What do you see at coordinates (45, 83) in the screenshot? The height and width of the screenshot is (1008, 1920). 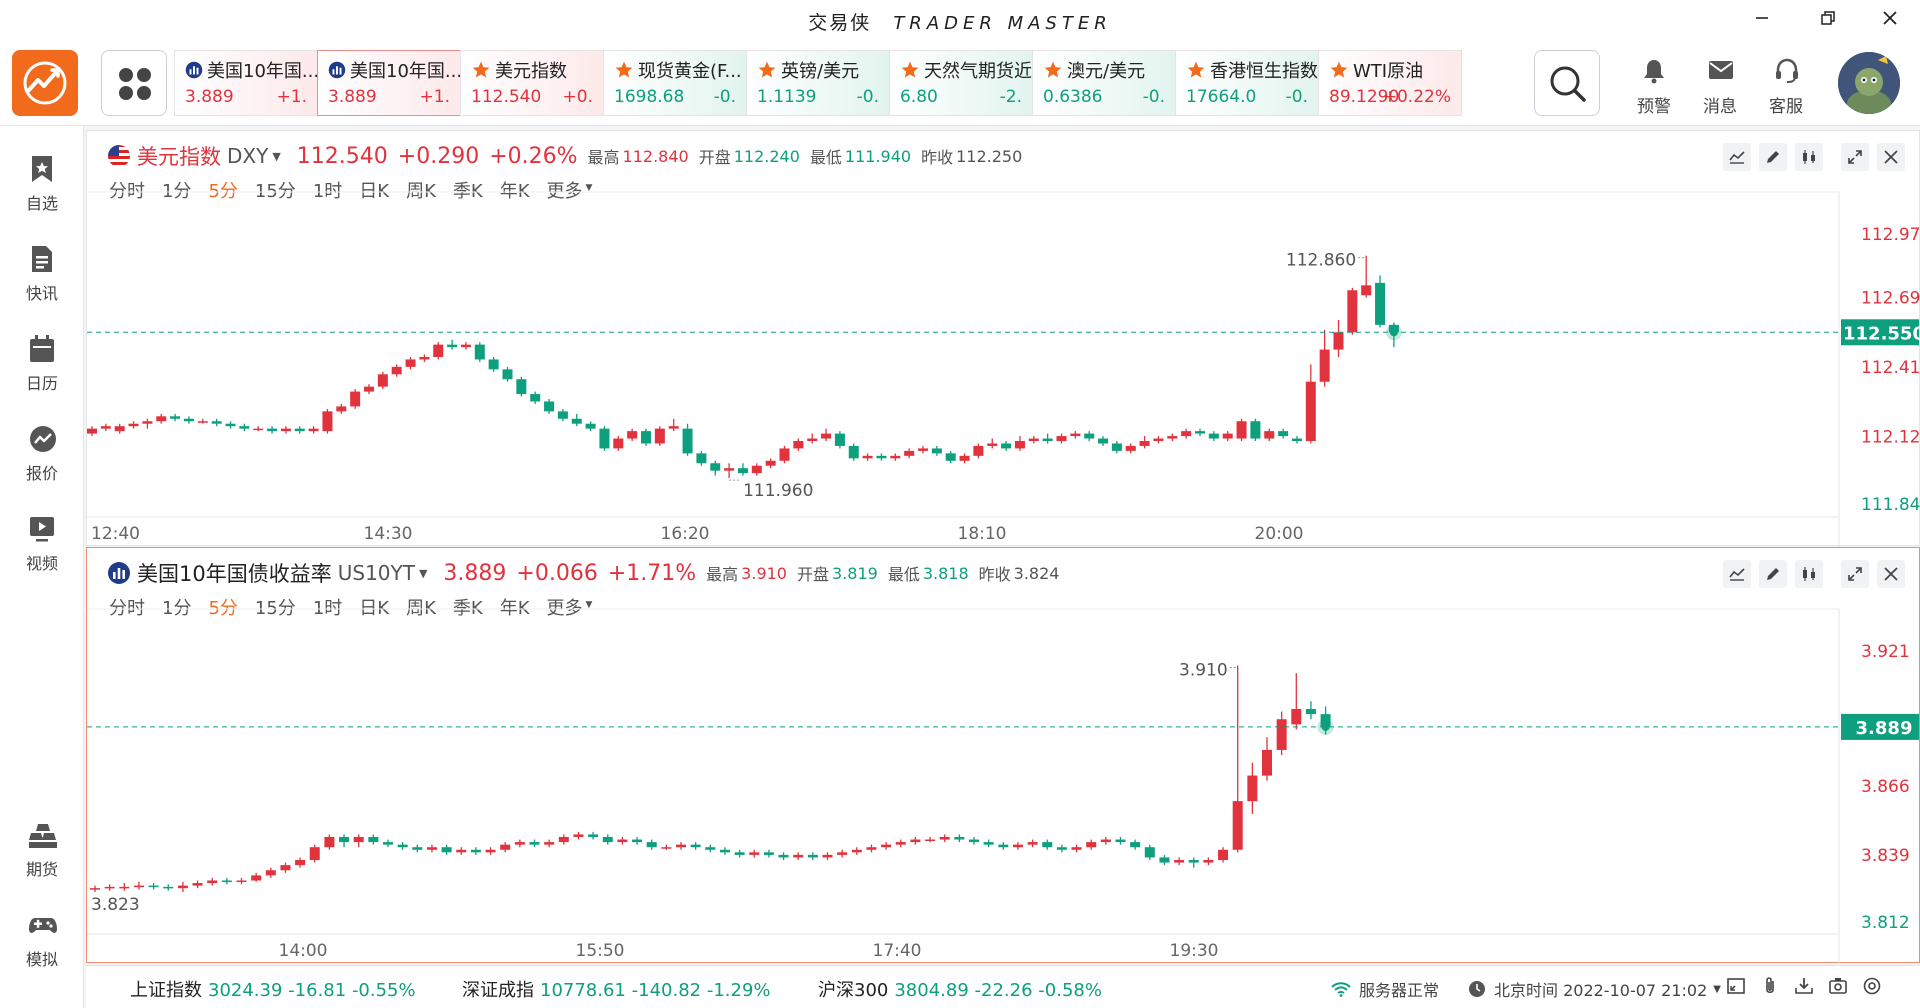 I see `trader-master-logo` at bounding box center [45, 83].